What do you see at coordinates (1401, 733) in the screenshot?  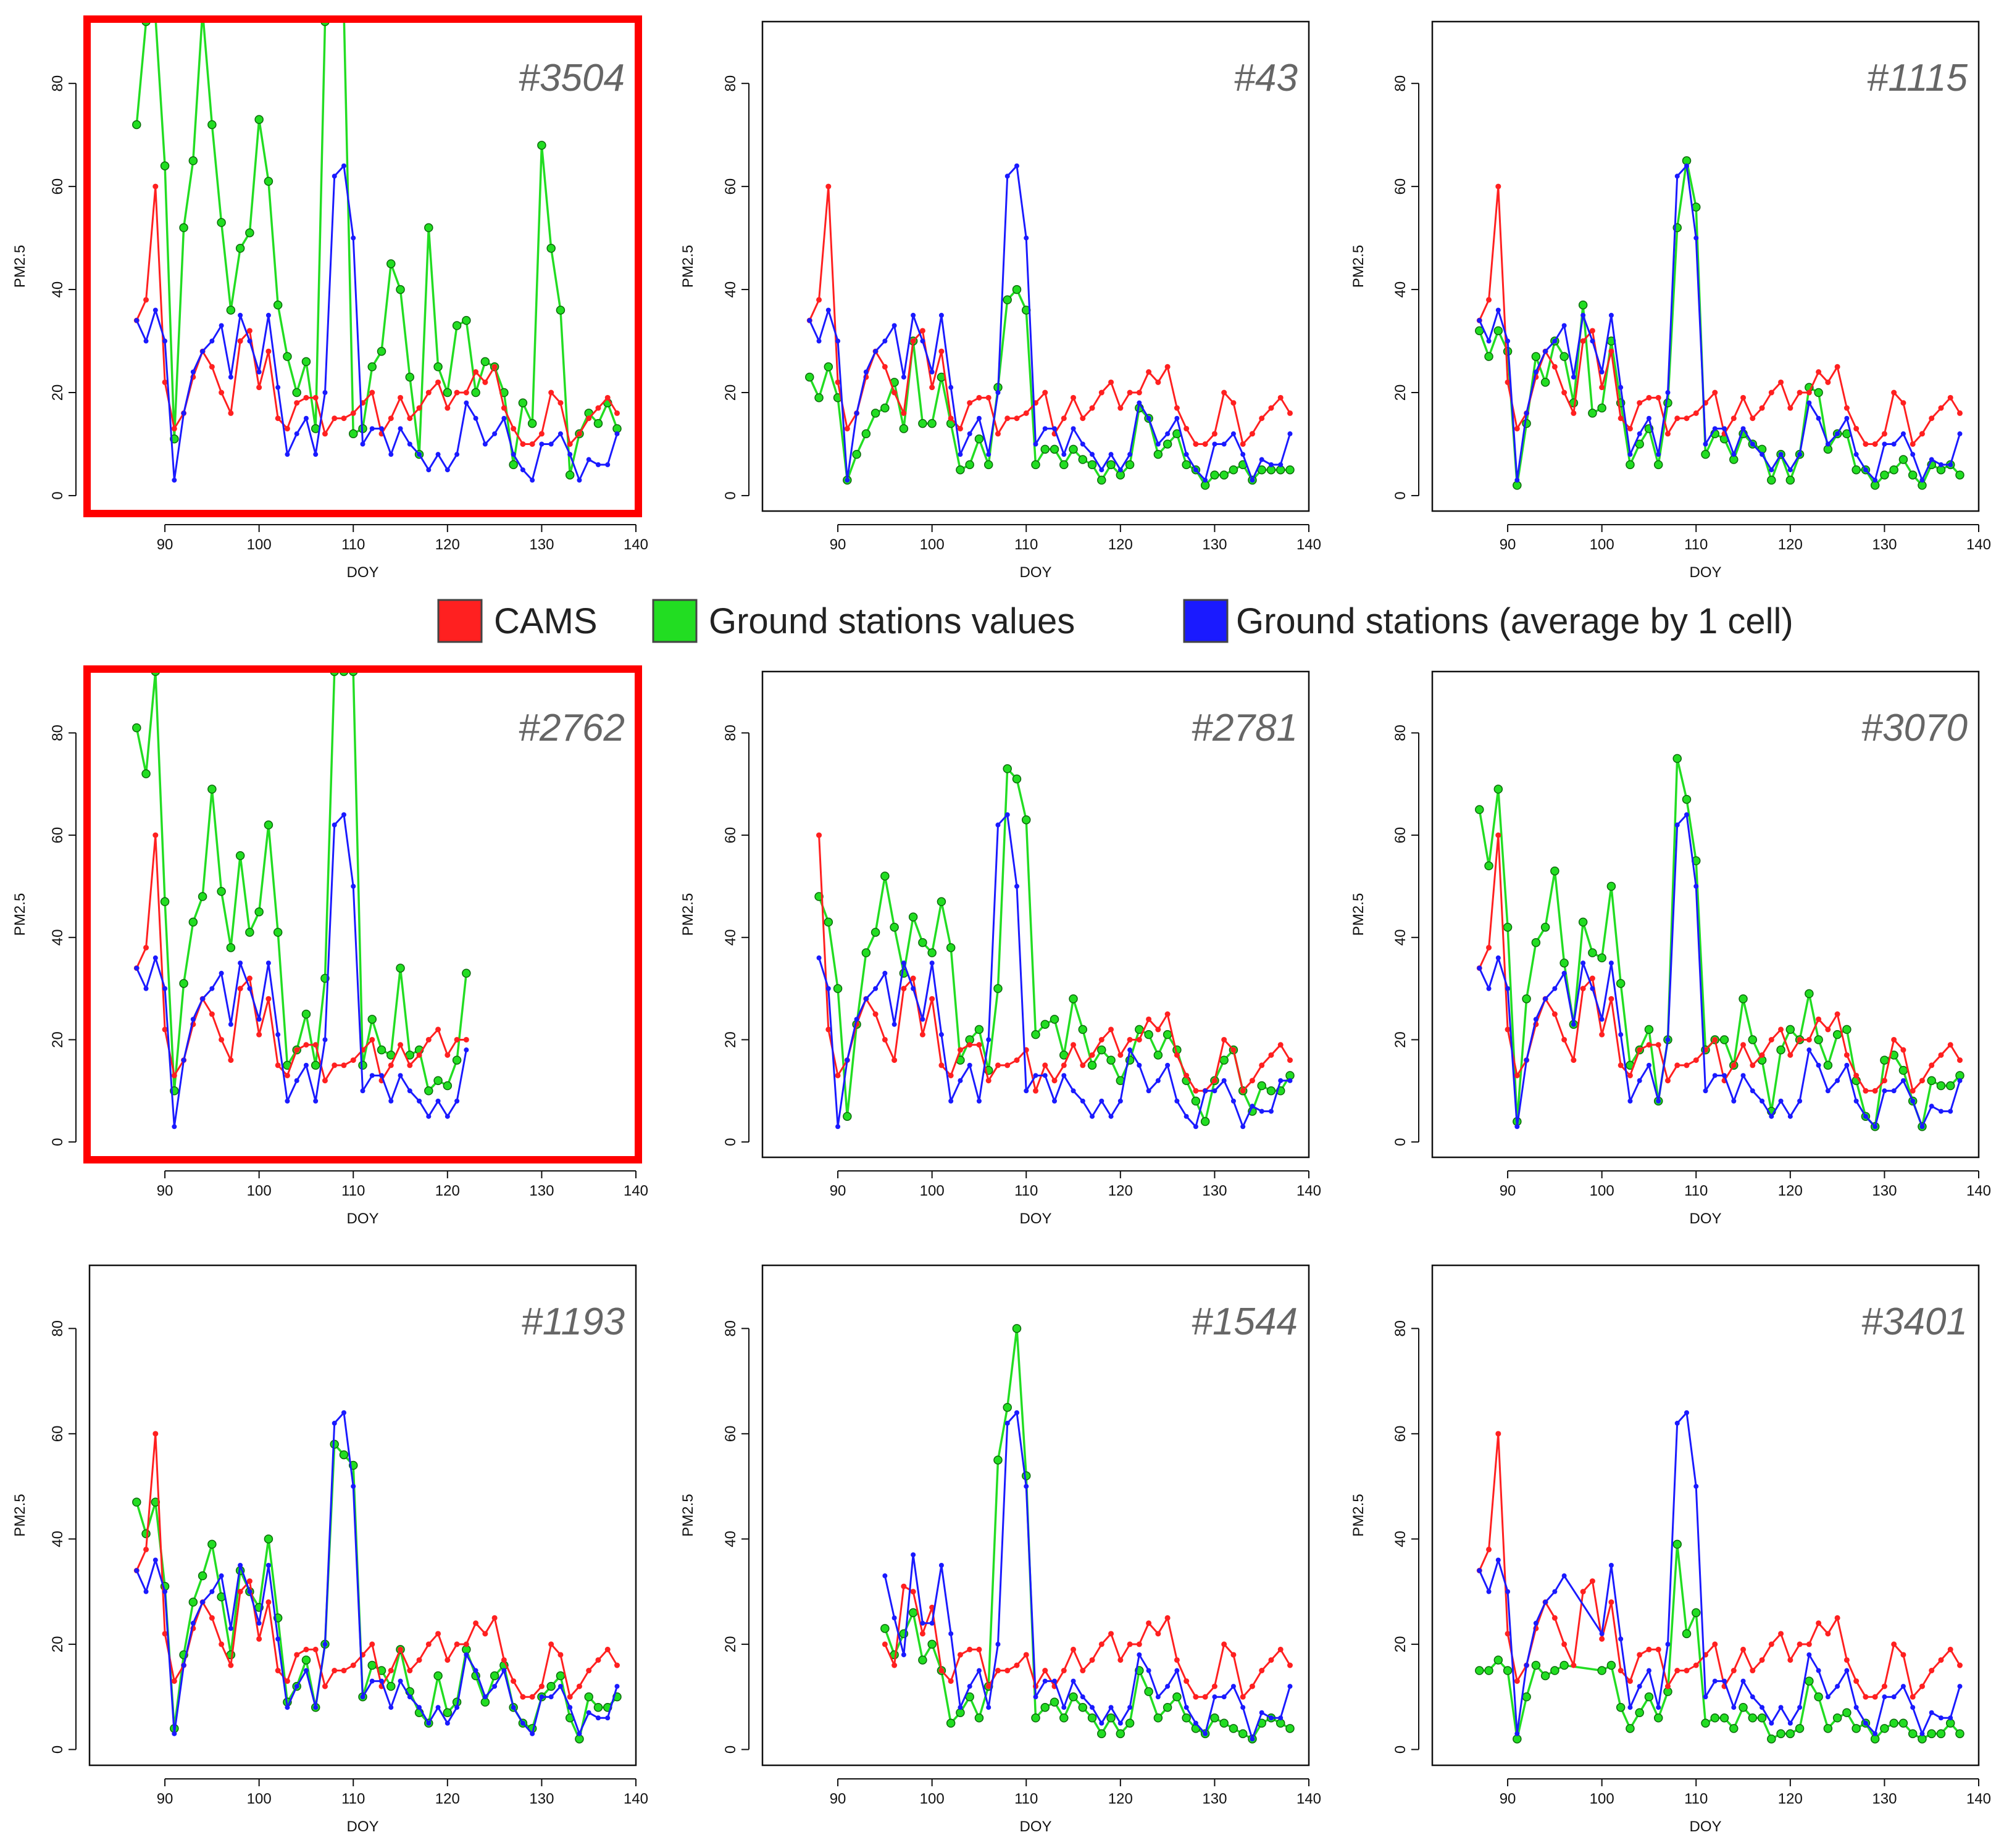 I see `y-tick-label: 80` at bounding box center [1401, 733].